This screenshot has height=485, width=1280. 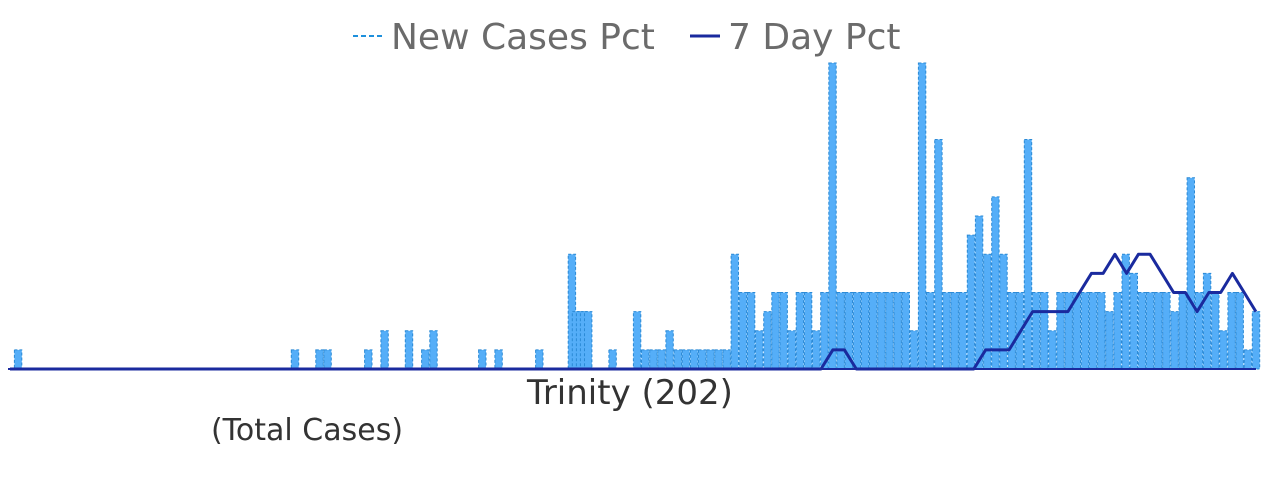 I want to click on legend-label-new-cases: New Cases Pct, so click(x=523, y=37).